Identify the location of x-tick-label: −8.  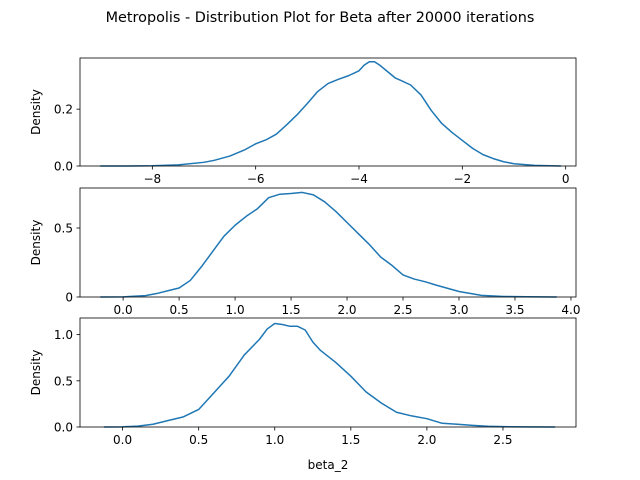
(152, 179).